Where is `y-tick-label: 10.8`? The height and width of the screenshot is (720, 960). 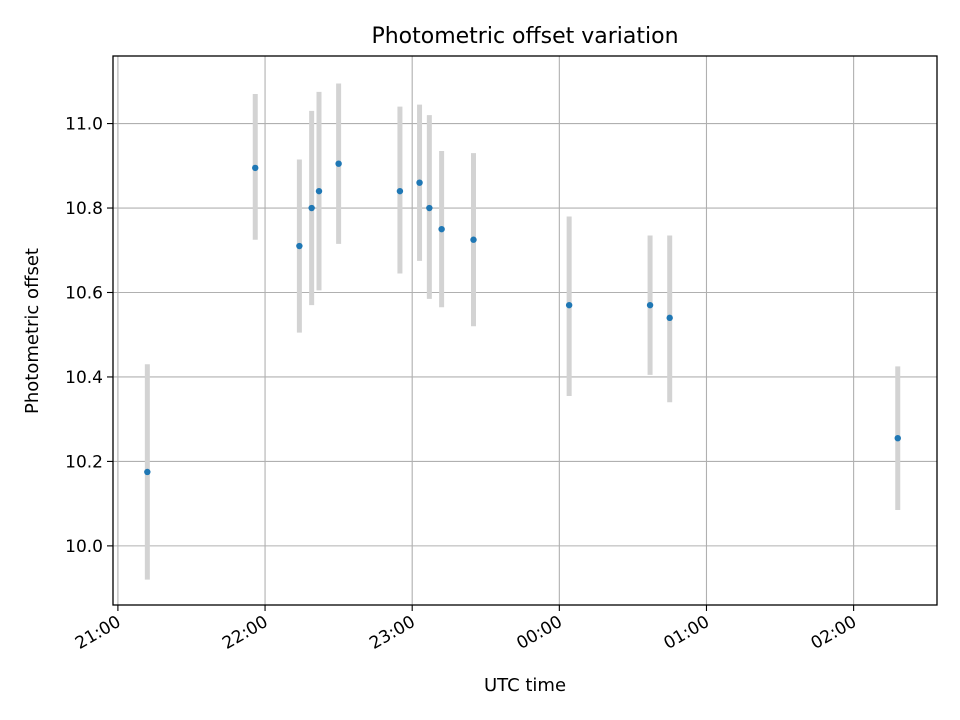
y-tick-label: 10.8 is located at coordinates (84, 209).